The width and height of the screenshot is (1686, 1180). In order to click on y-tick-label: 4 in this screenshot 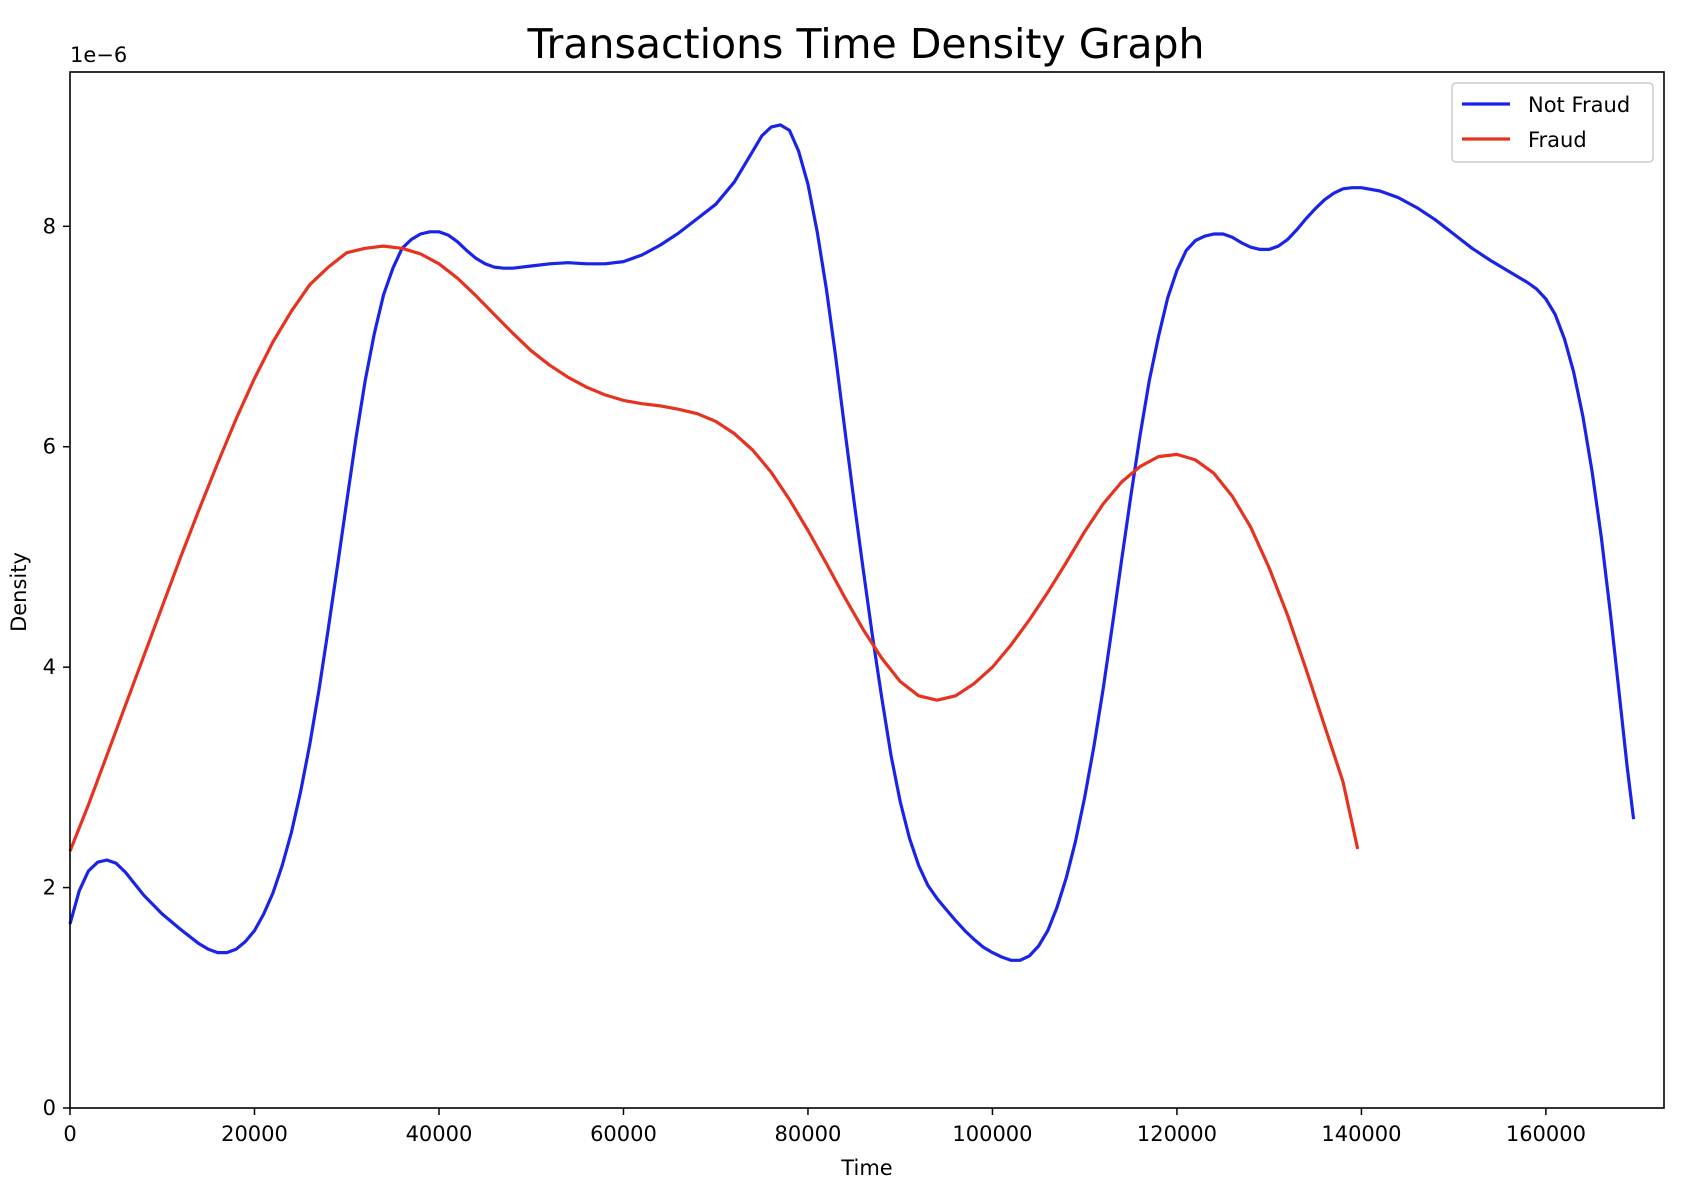, I will do `click(49, 667)`.